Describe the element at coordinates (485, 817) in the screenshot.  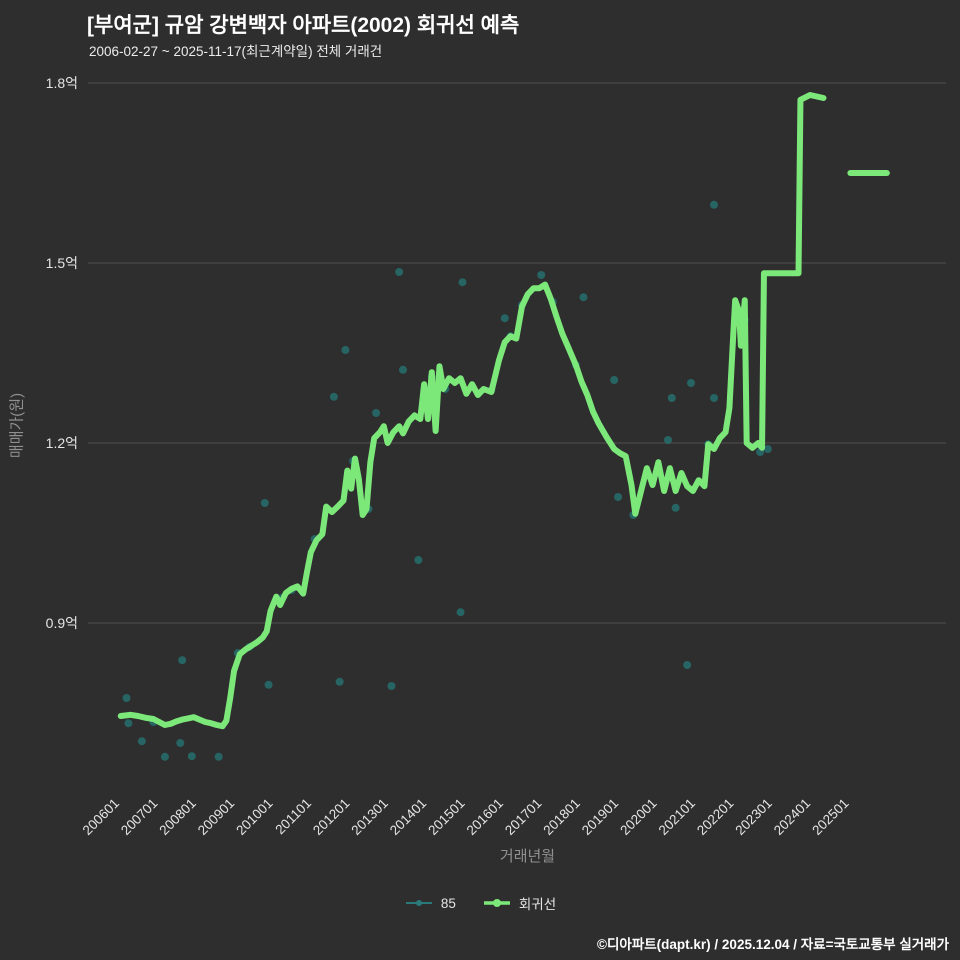
I see `x-tick-label: 201601` at that location.